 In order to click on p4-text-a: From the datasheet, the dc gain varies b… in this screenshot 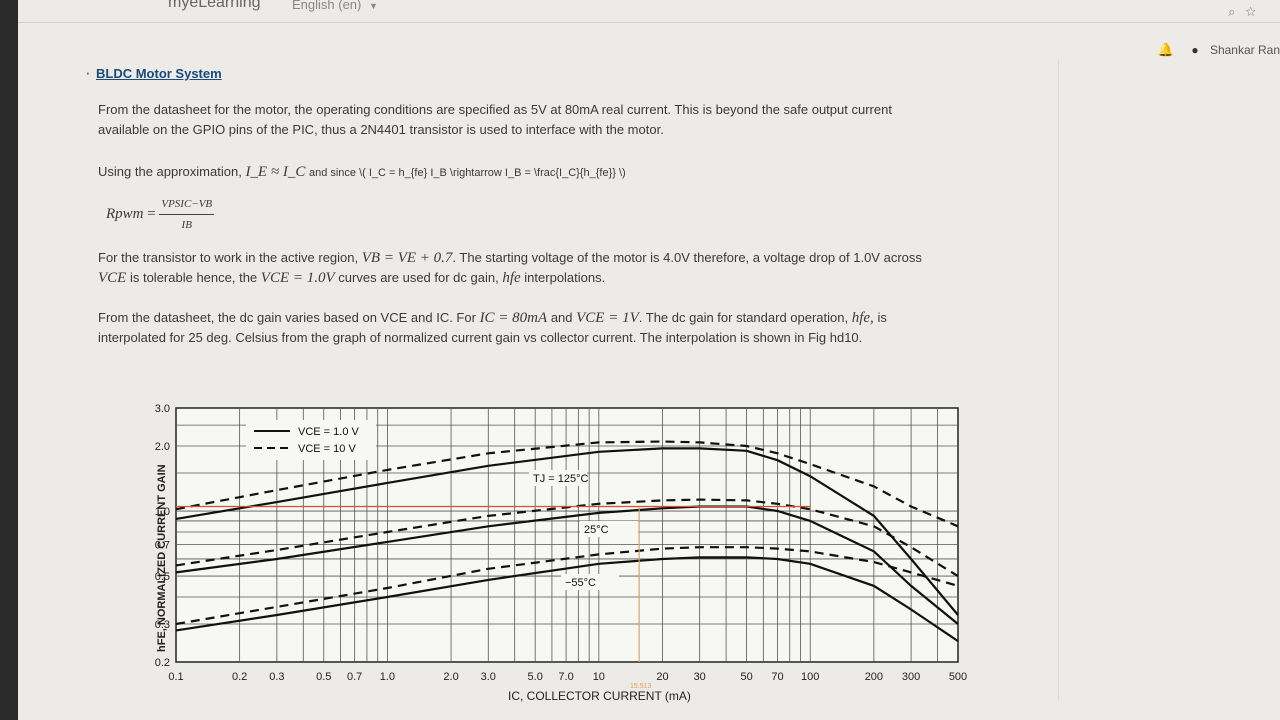, I will do `click(287, 317)`.